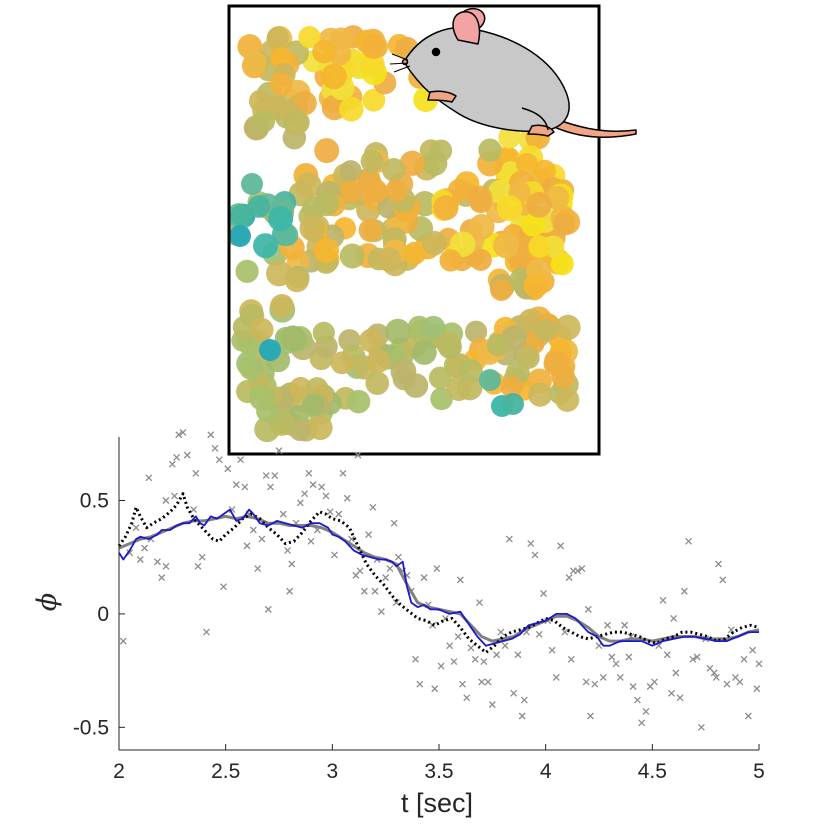 This screenshot has height=826, width=824. What do you see at coordinates (225, 771) in the screenshot?
I see `x-tick-label: 2.5` at bounding box center [225, 771].